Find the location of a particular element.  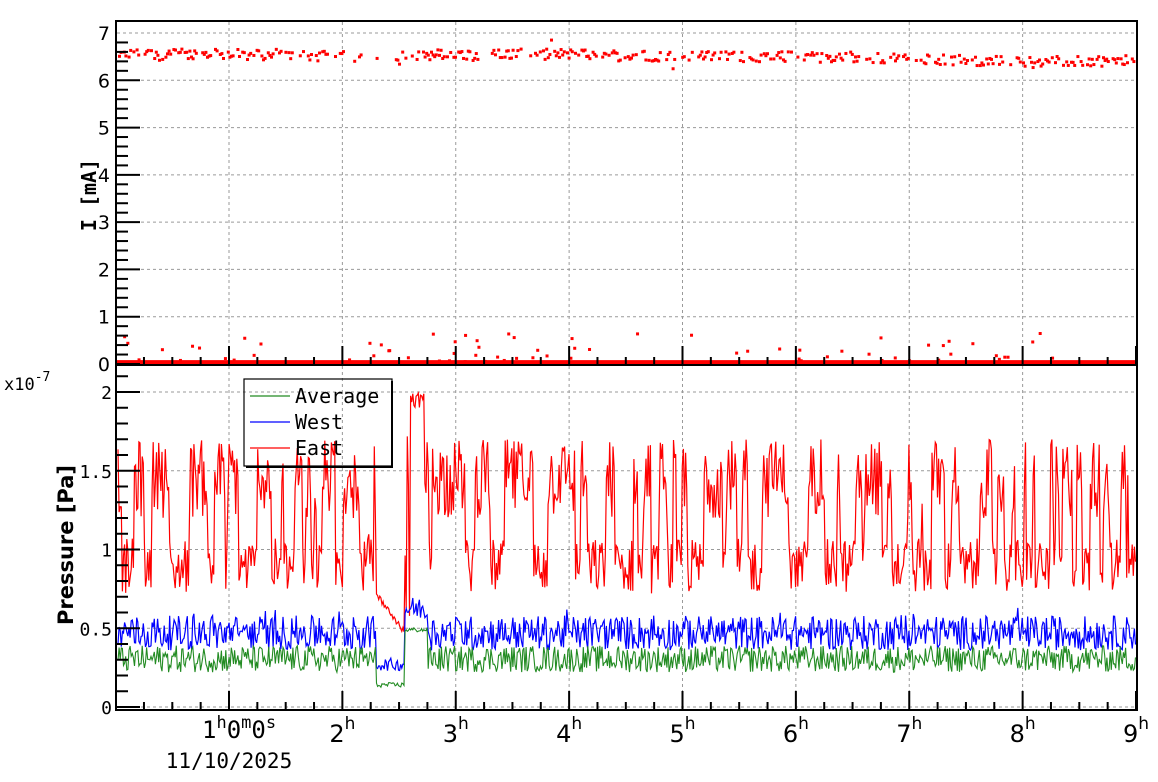

legend-east-label: East is located at coordinates (319, 448).